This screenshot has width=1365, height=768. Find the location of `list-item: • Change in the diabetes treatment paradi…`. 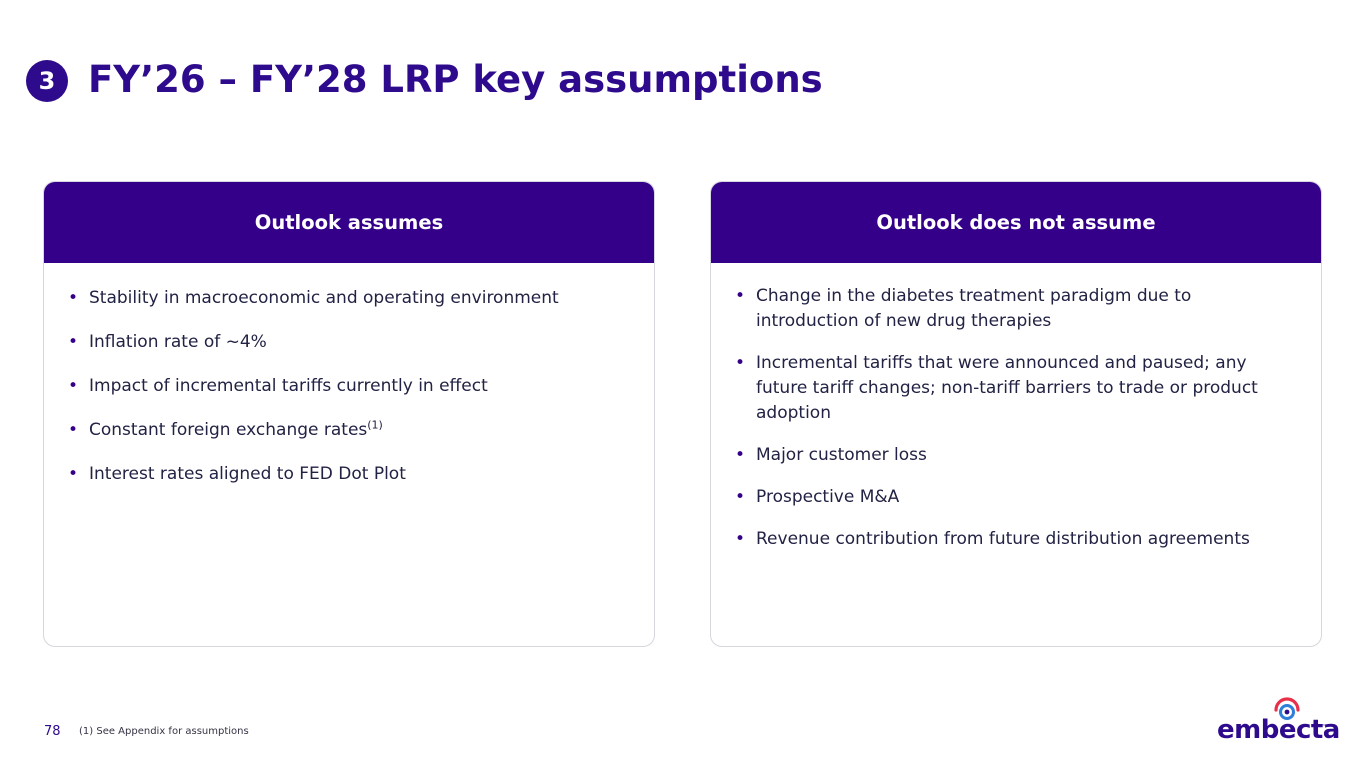

list-item: • Change in the diabetes treatment paradi… is located at coordinates (1008, 309).